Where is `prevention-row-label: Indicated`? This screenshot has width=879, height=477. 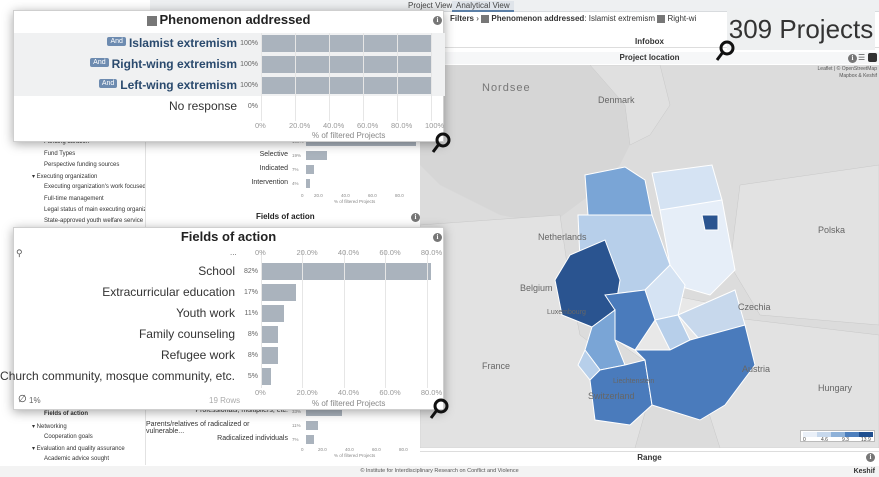 prevention-row-label: Indicated is located at coordinates (273, 168).